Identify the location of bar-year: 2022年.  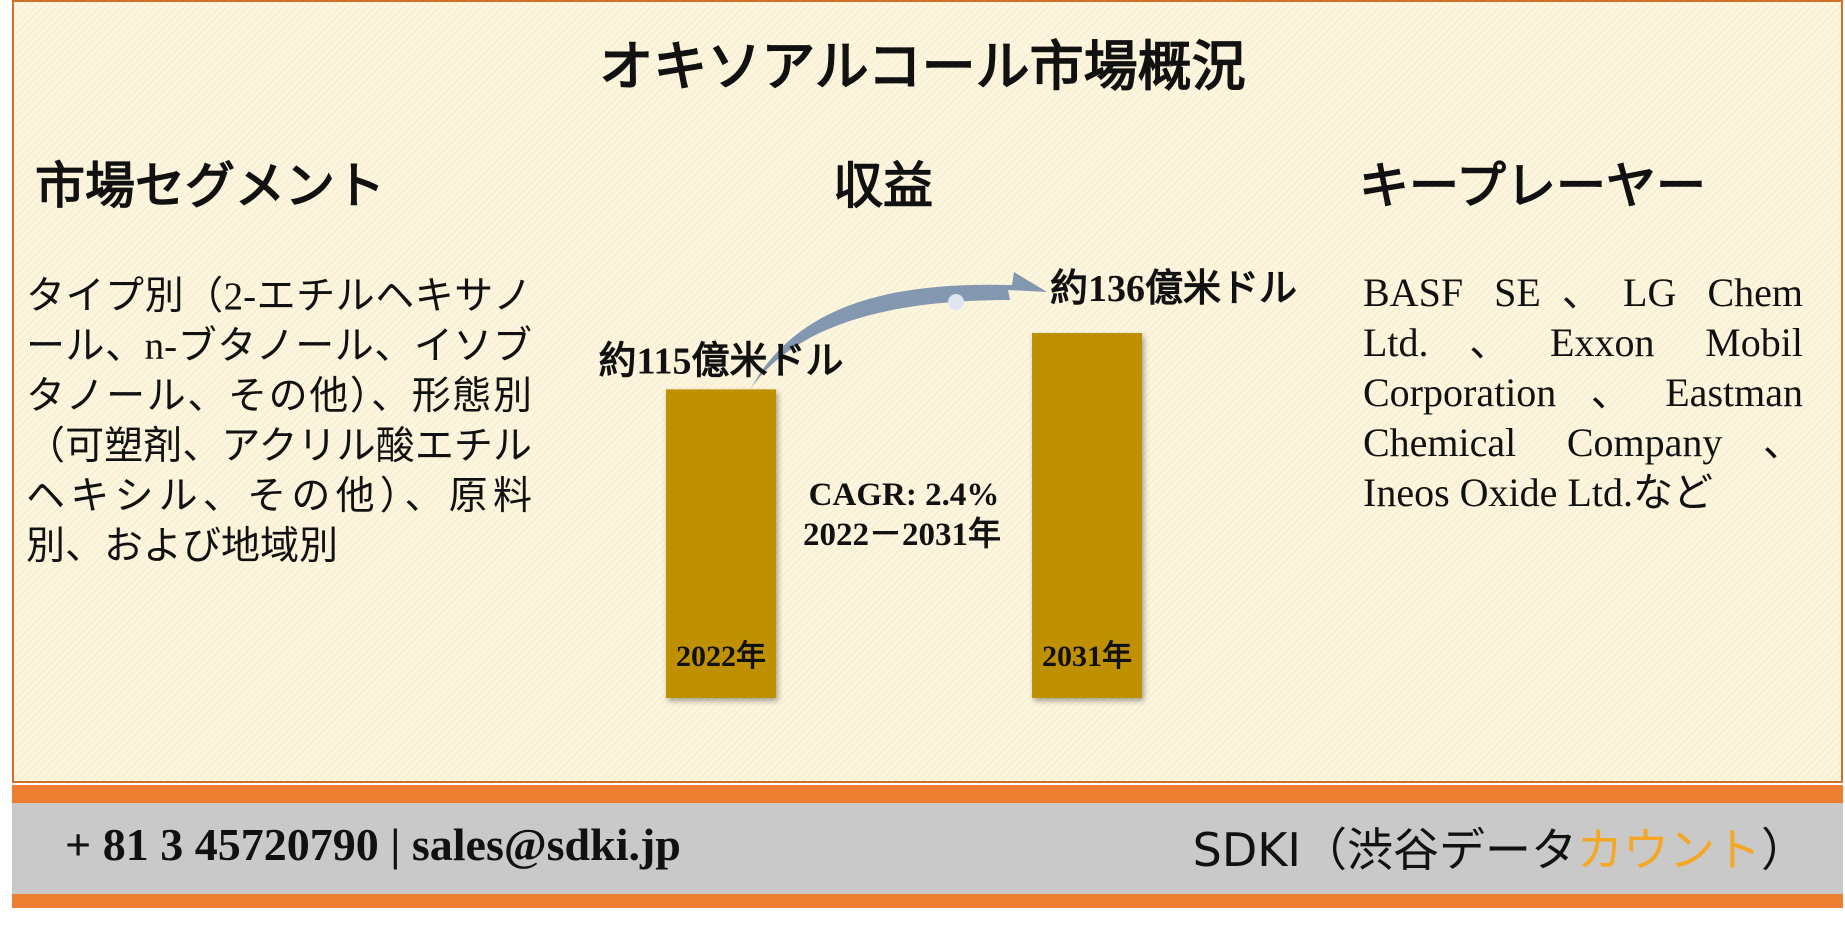
(721, 656).